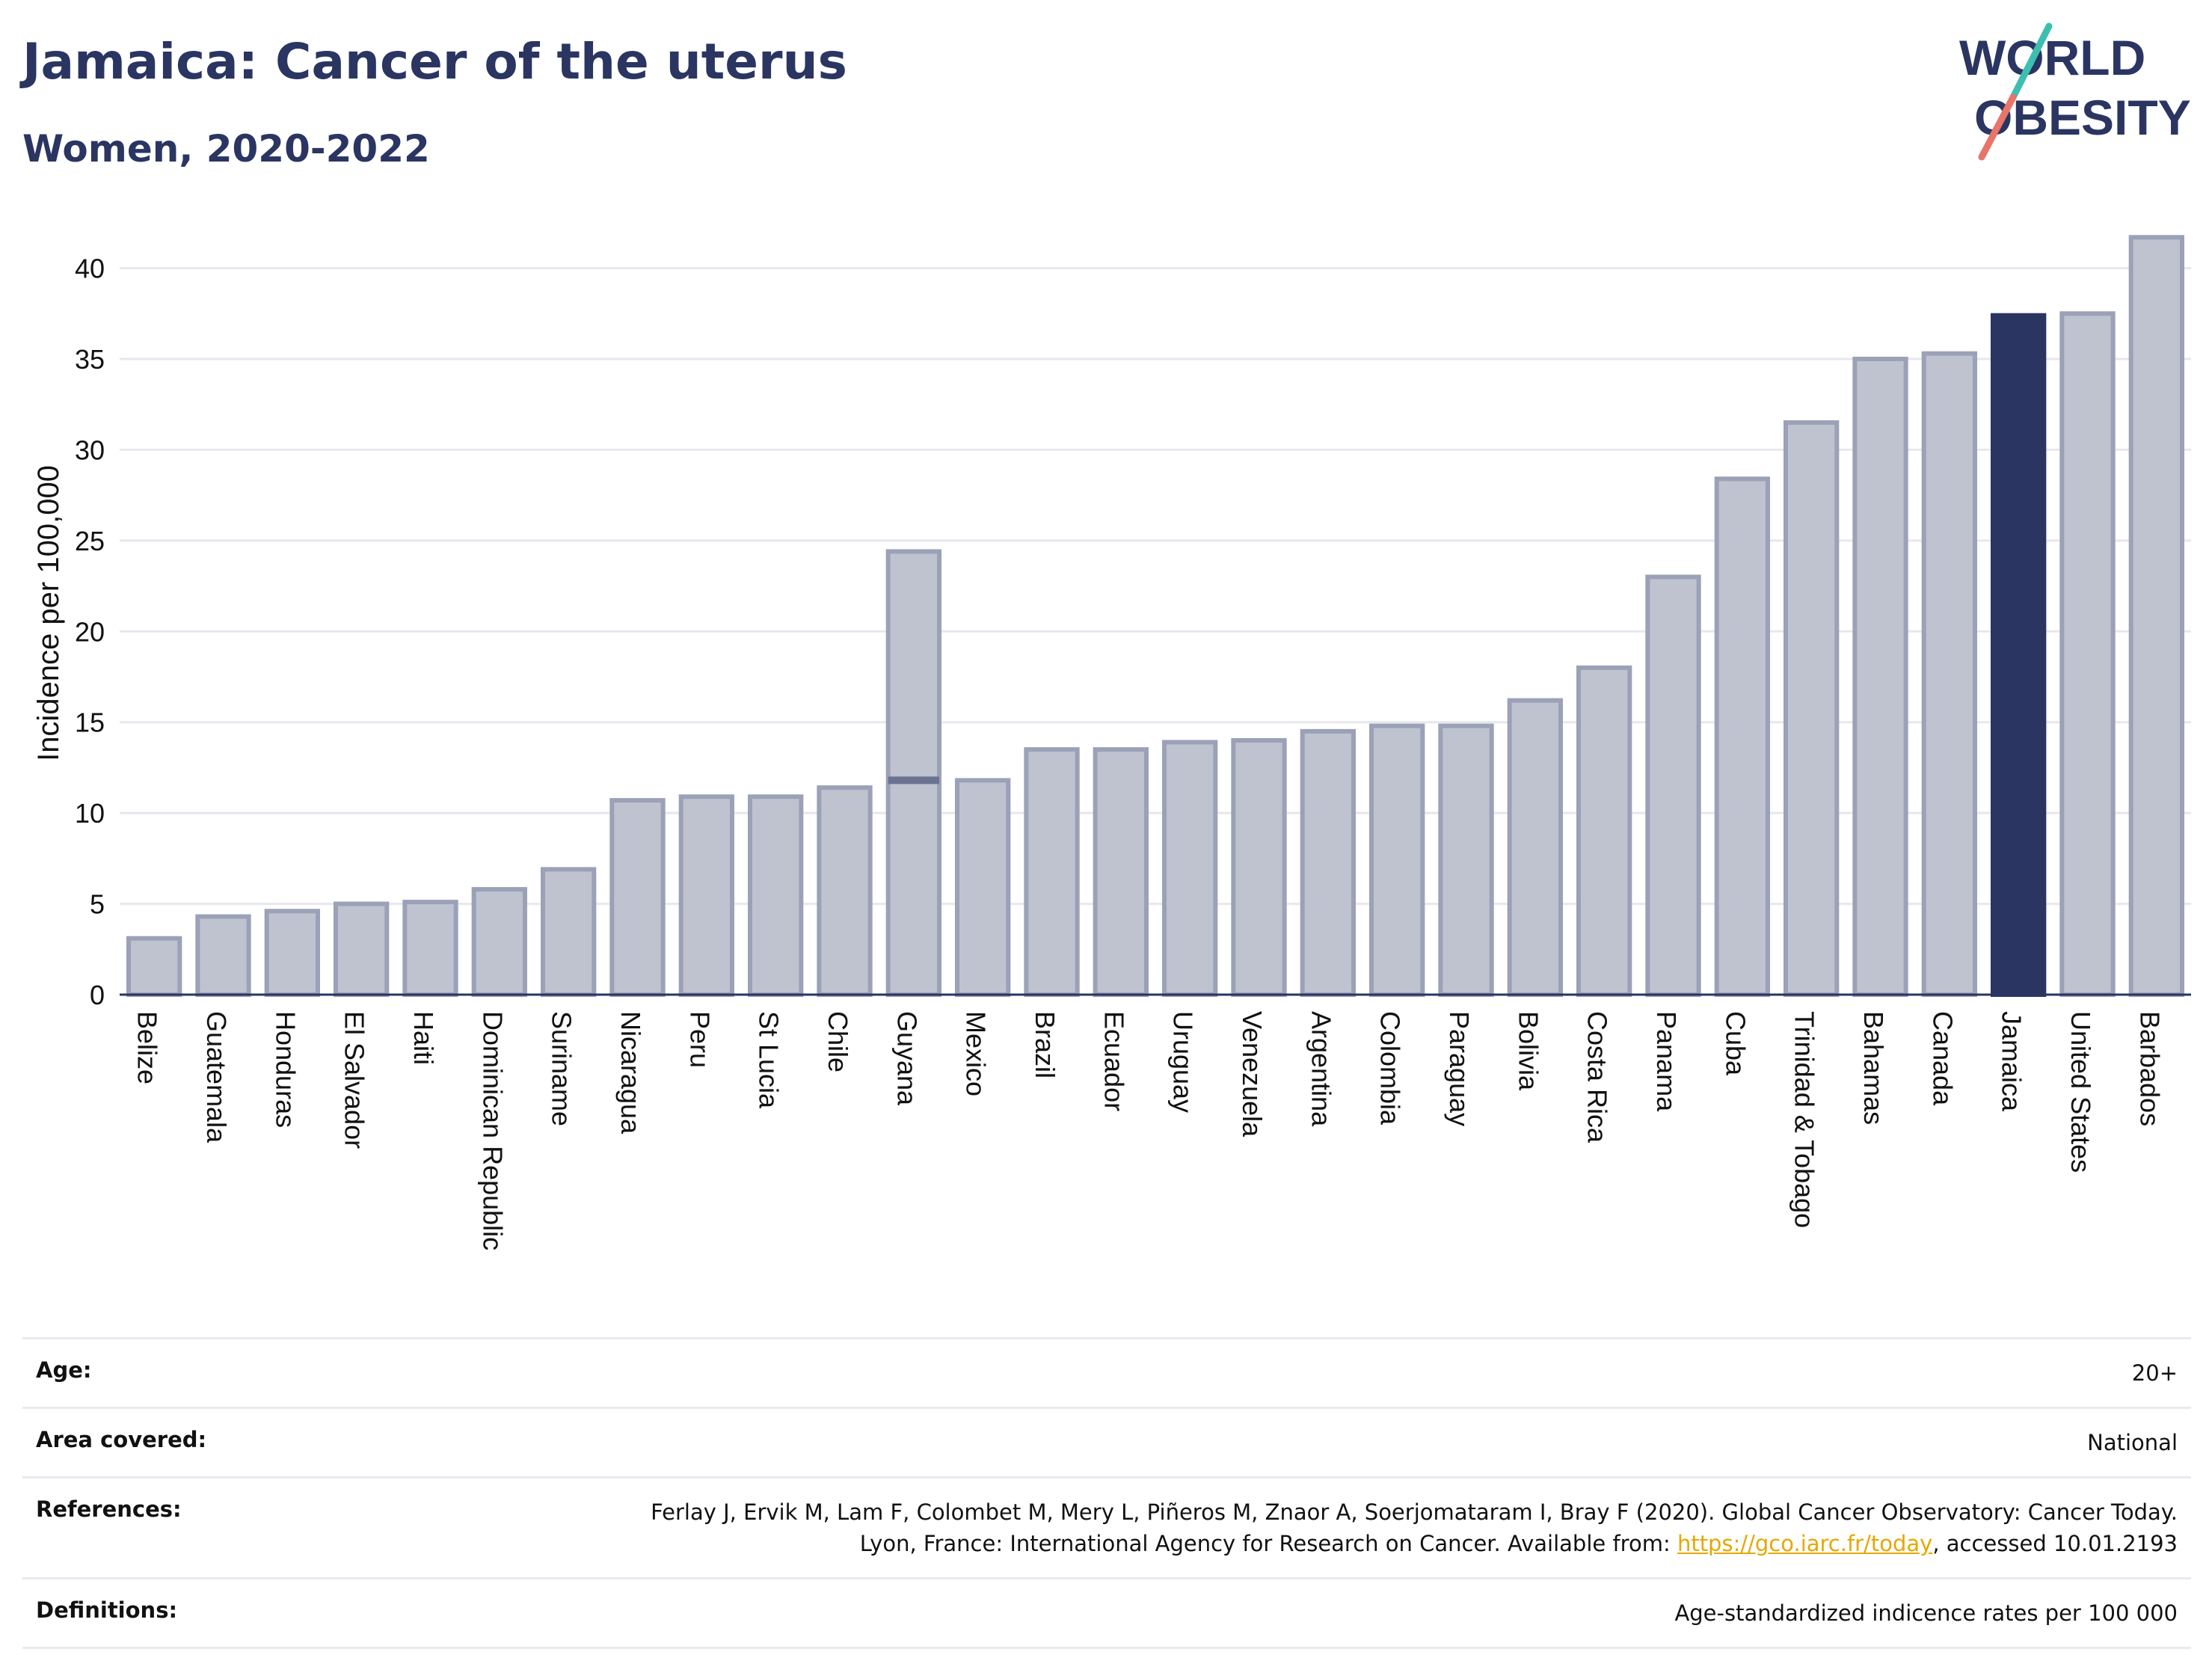  I want to click on bar-st-lucia, so click(776, 896).